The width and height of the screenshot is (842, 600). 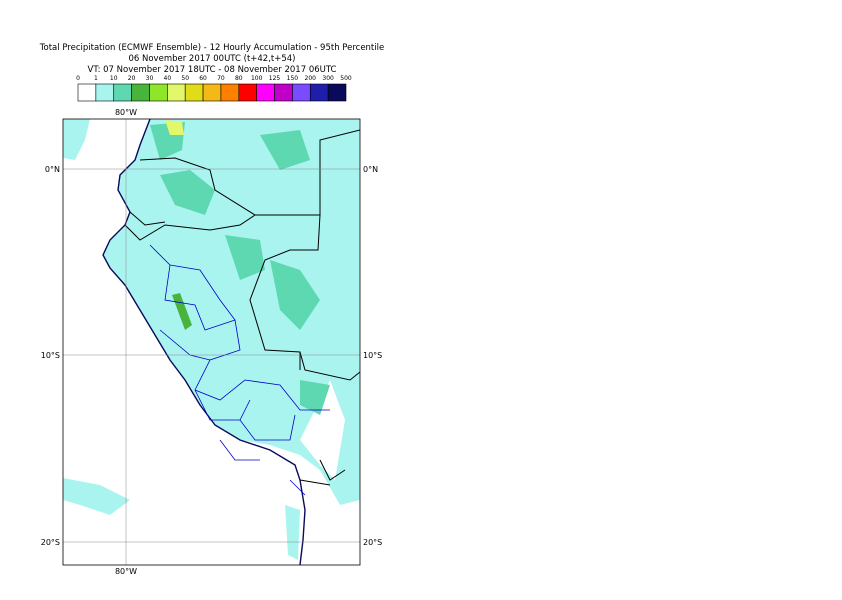 I want to click on colorbar: 0 1 10 20 30 40 50 60 70 80 100 125 150 200 300 500, so click(x=214, y=88).